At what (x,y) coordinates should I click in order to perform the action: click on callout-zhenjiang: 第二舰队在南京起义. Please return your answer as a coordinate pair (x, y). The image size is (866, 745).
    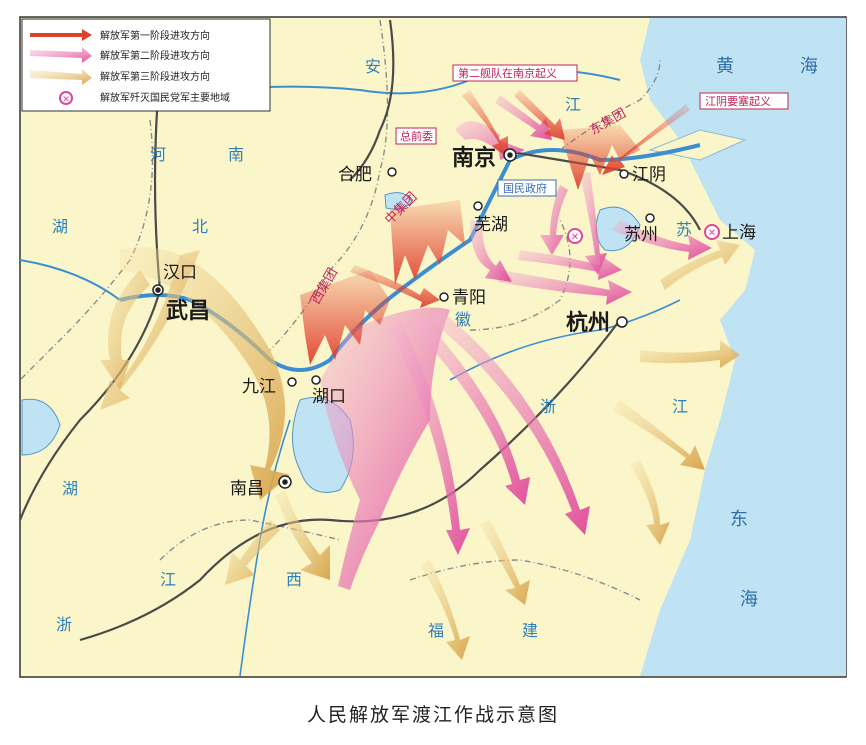
    Looking at the image, I should click on (507, 73).